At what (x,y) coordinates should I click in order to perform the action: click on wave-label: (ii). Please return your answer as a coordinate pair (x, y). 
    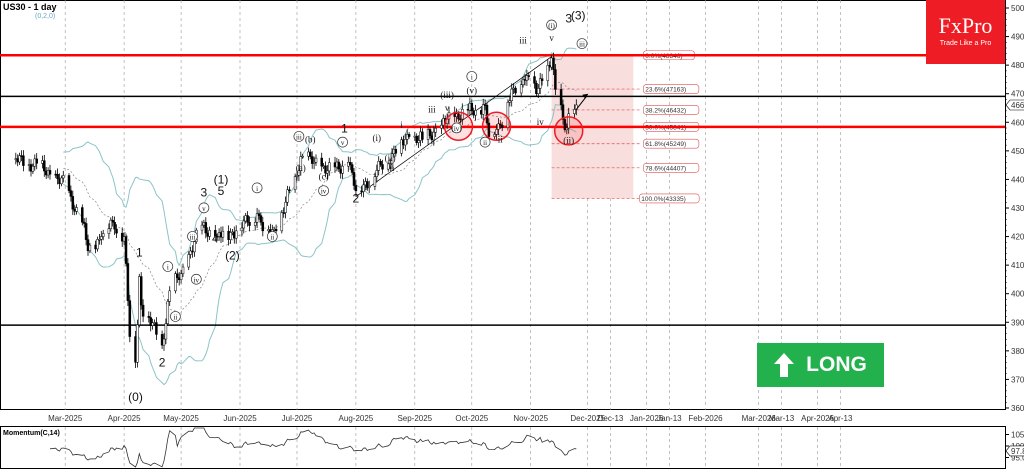
    Looking at the image, I should click on (390, 158).